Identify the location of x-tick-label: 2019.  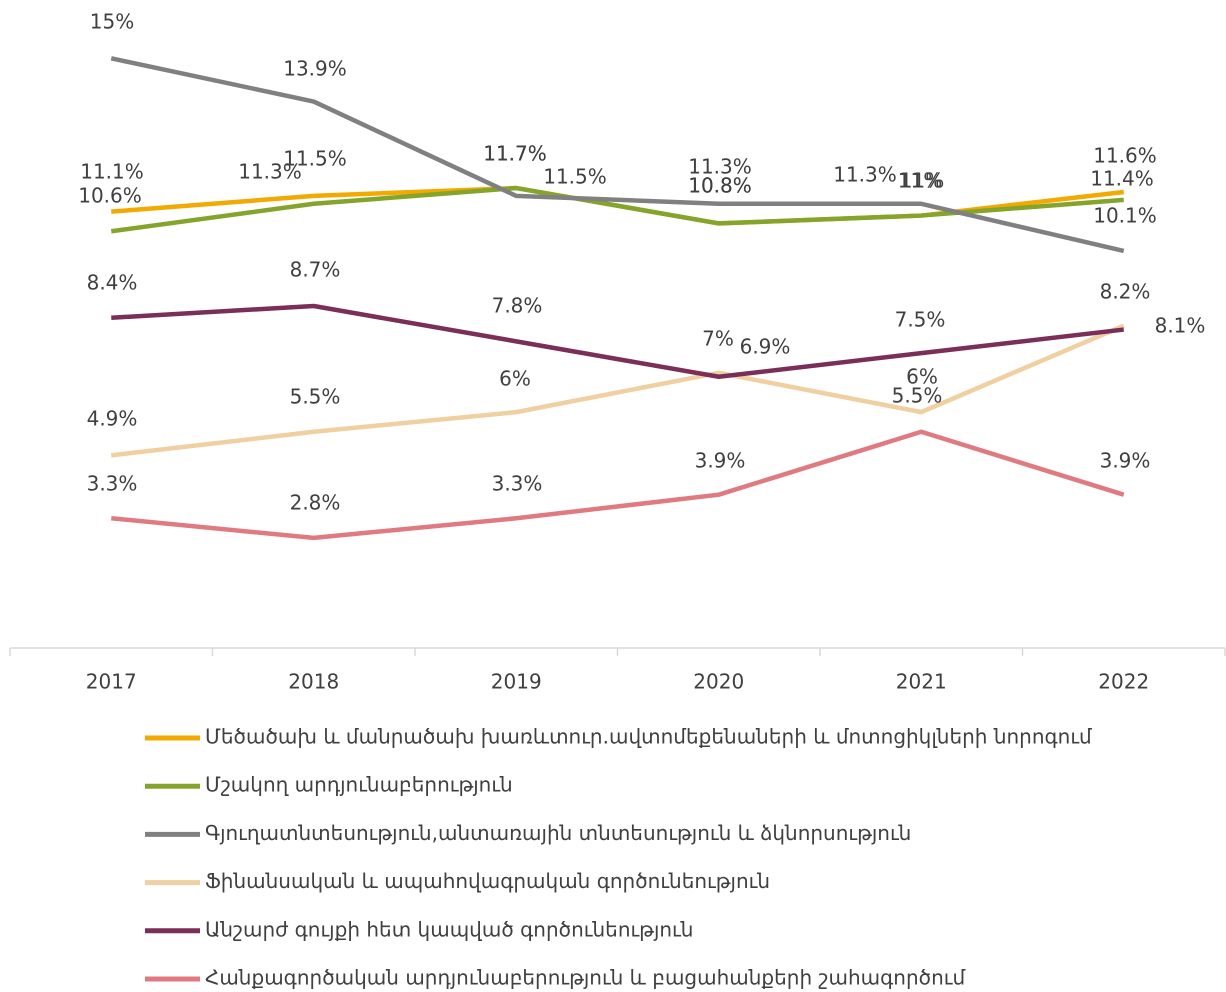
(516, 682).